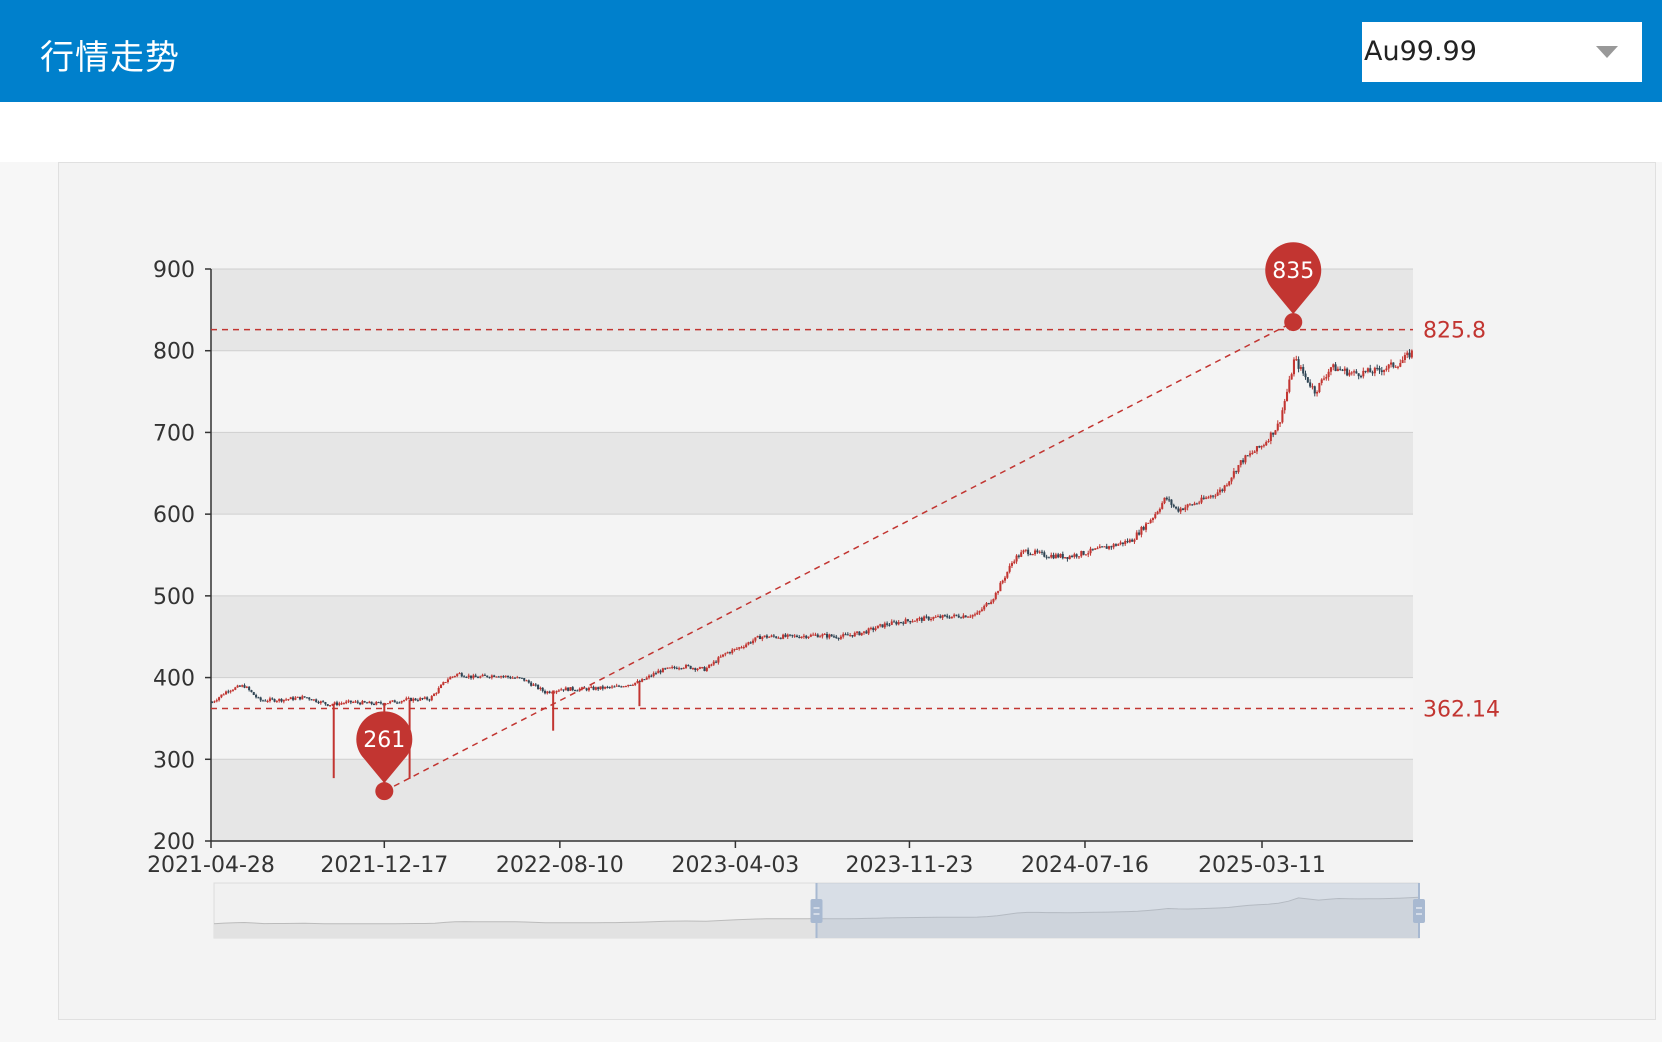 The image size is (1662, 1042). I want to click on mark-pin, so click(384, 747).